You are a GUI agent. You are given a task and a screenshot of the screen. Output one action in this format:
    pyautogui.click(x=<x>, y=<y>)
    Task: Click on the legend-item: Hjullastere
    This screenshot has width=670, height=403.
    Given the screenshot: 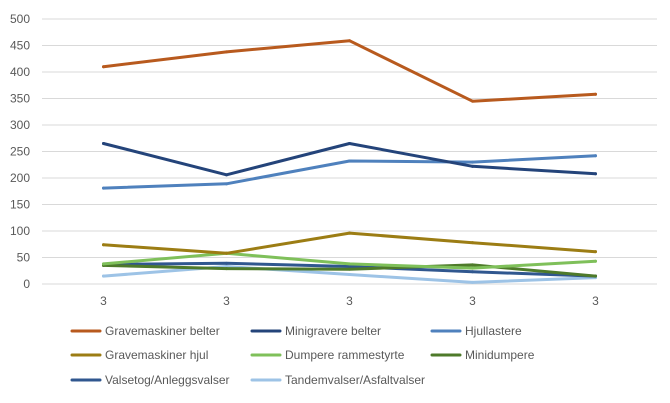 What is the action you would take?
    pyautogui.click(x=476, y=331)
    